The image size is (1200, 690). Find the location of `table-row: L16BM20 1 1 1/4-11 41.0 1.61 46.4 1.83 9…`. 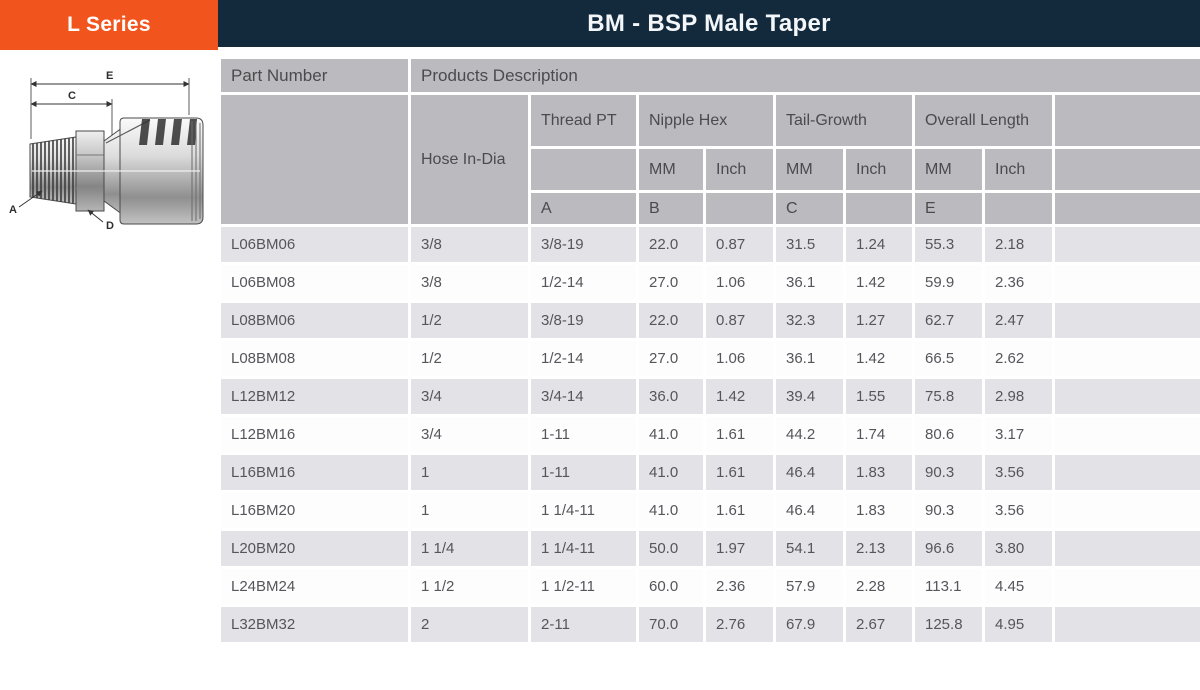

table-row: L16BM20 1 1 1/4-11 41.0 1.61 46.4 1.83 9… is located at coordinates (709, 510).